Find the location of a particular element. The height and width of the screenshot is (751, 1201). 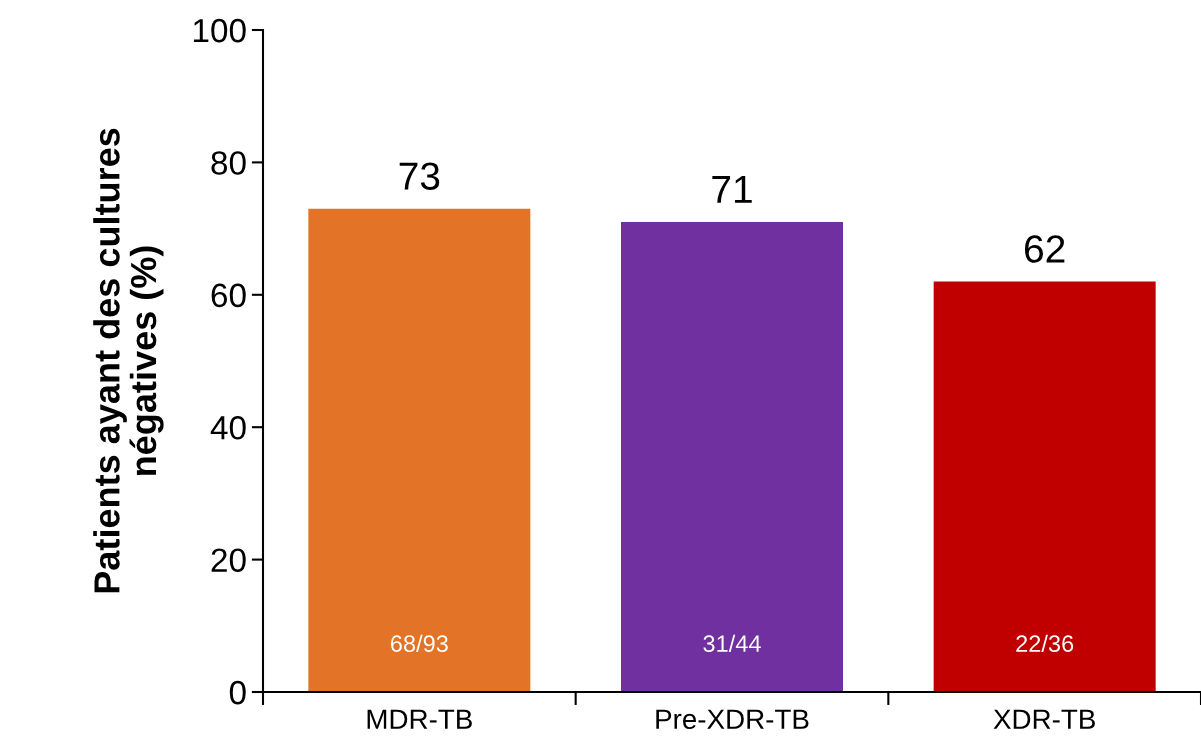

x-tick-label: MDR-TB is located at coordinates (419, 719).